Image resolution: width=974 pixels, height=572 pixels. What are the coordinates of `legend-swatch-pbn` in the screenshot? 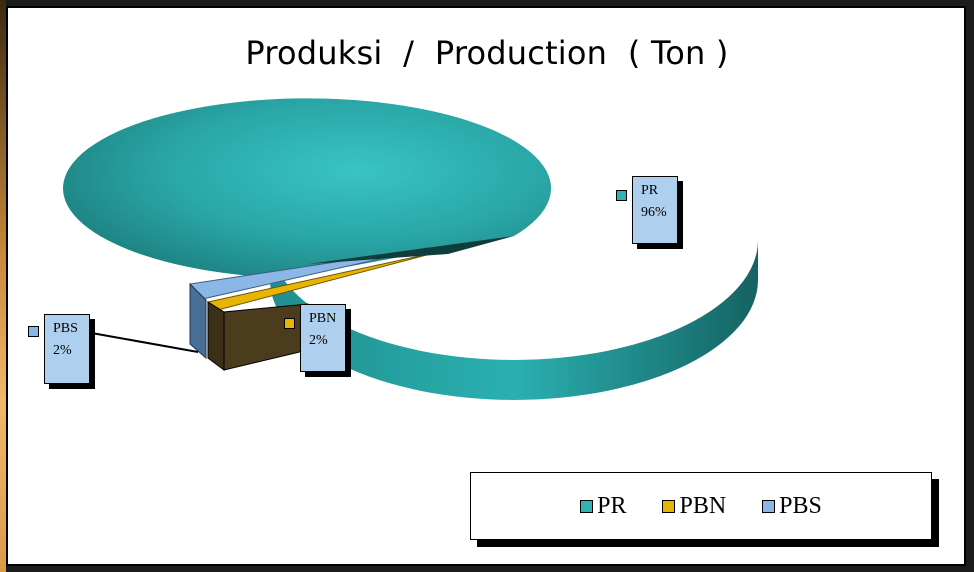 It's located at (669, 506).